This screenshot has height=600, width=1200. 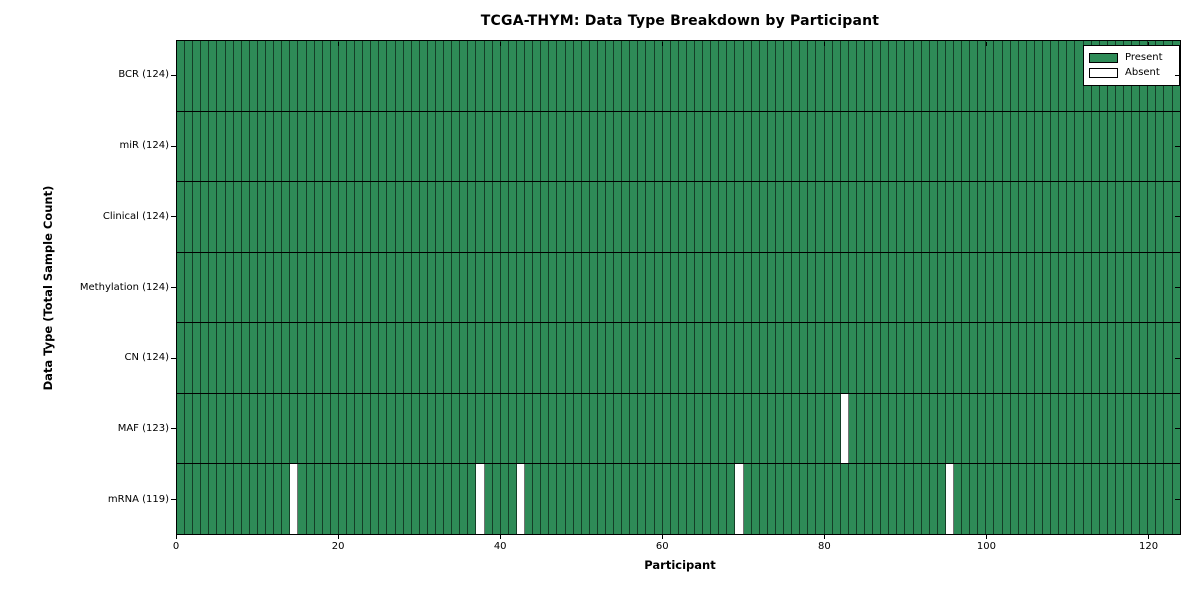 I want to click on absent-swatch-icon, so click(x=1103, y=73).